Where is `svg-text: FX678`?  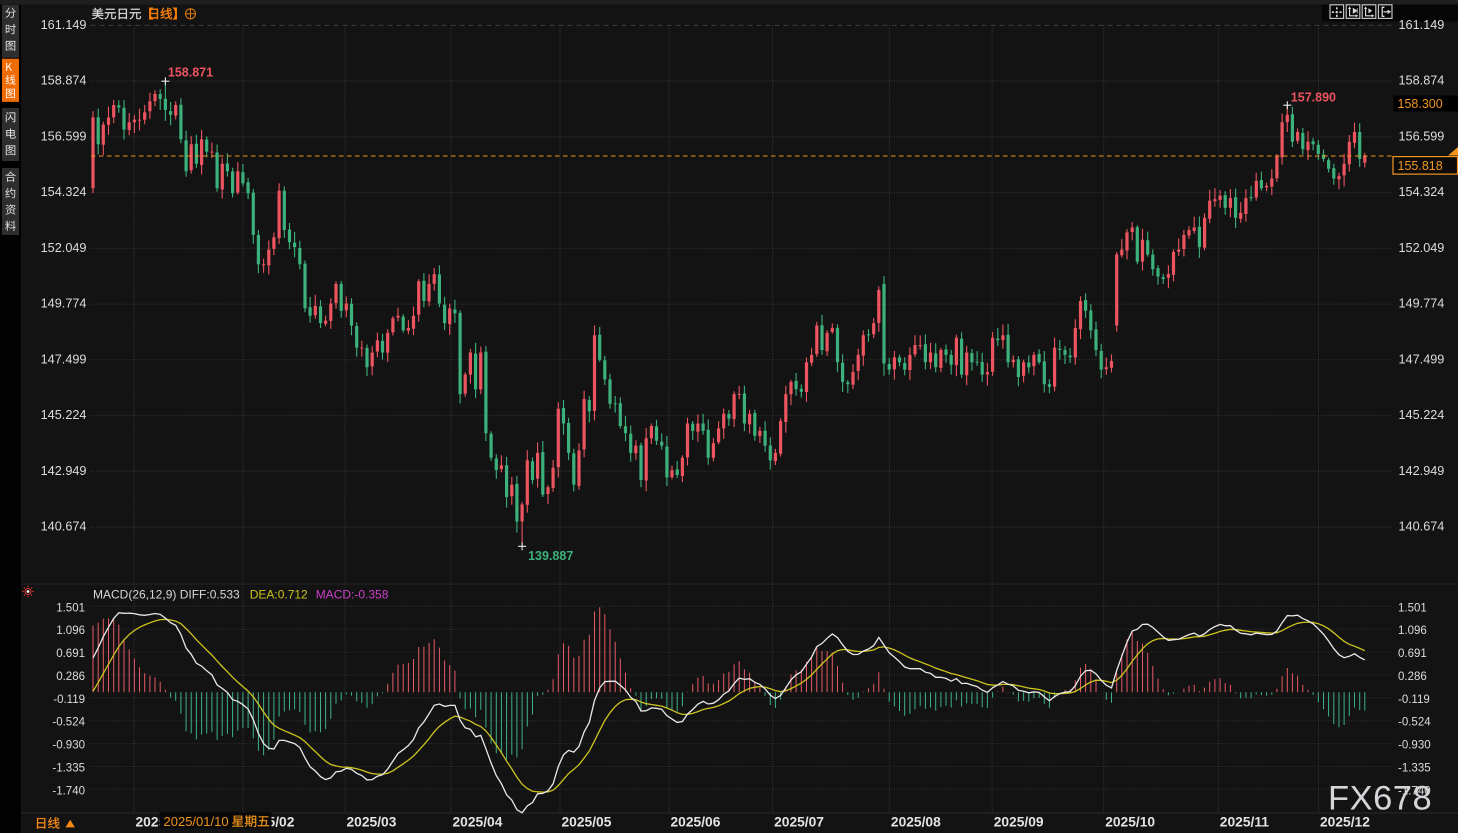
svg-text: FX678 is located at coordinates (1380, 799).